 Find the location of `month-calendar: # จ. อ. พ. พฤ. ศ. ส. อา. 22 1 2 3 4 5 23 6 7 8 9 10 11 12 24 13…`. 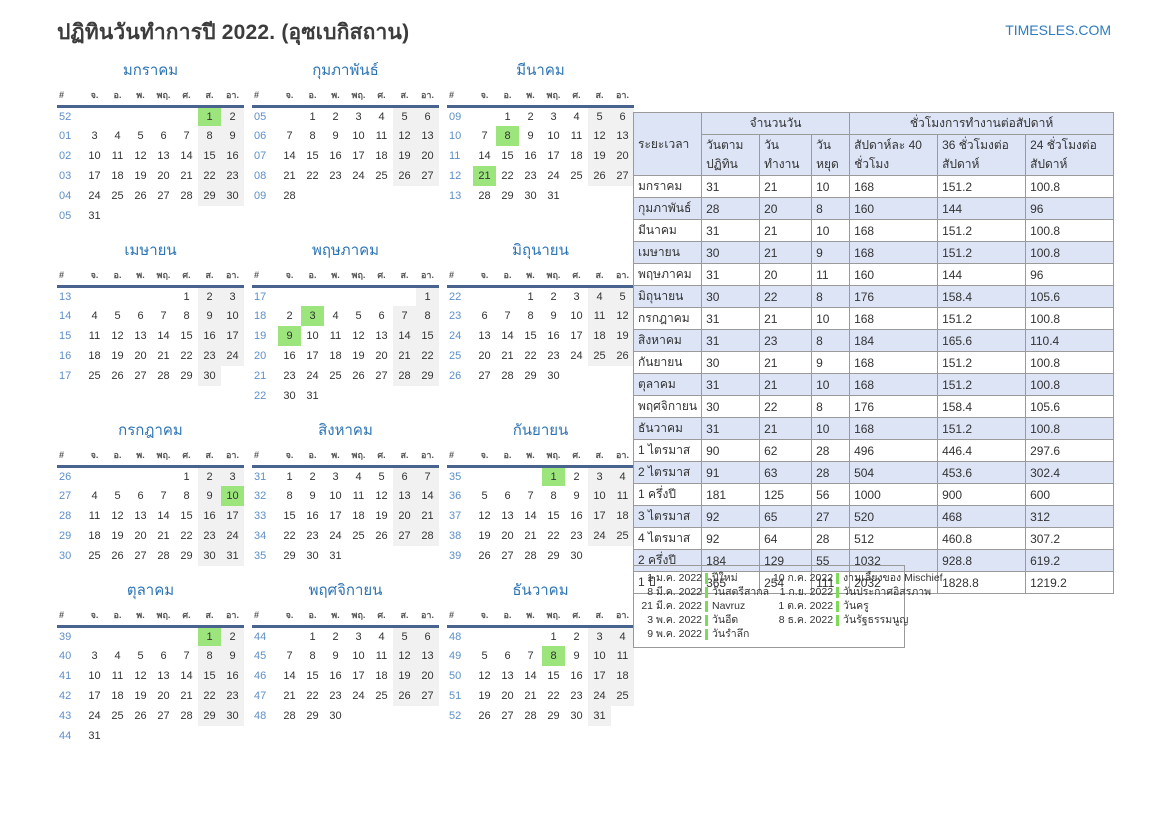

month-calendar: # จ. อ. พ. พฤ. ศ. ส. อา. 22 1 2 3 4 5 23 6 7 8 9 10 11 12 24 13… is located at coordinates (540, 326).